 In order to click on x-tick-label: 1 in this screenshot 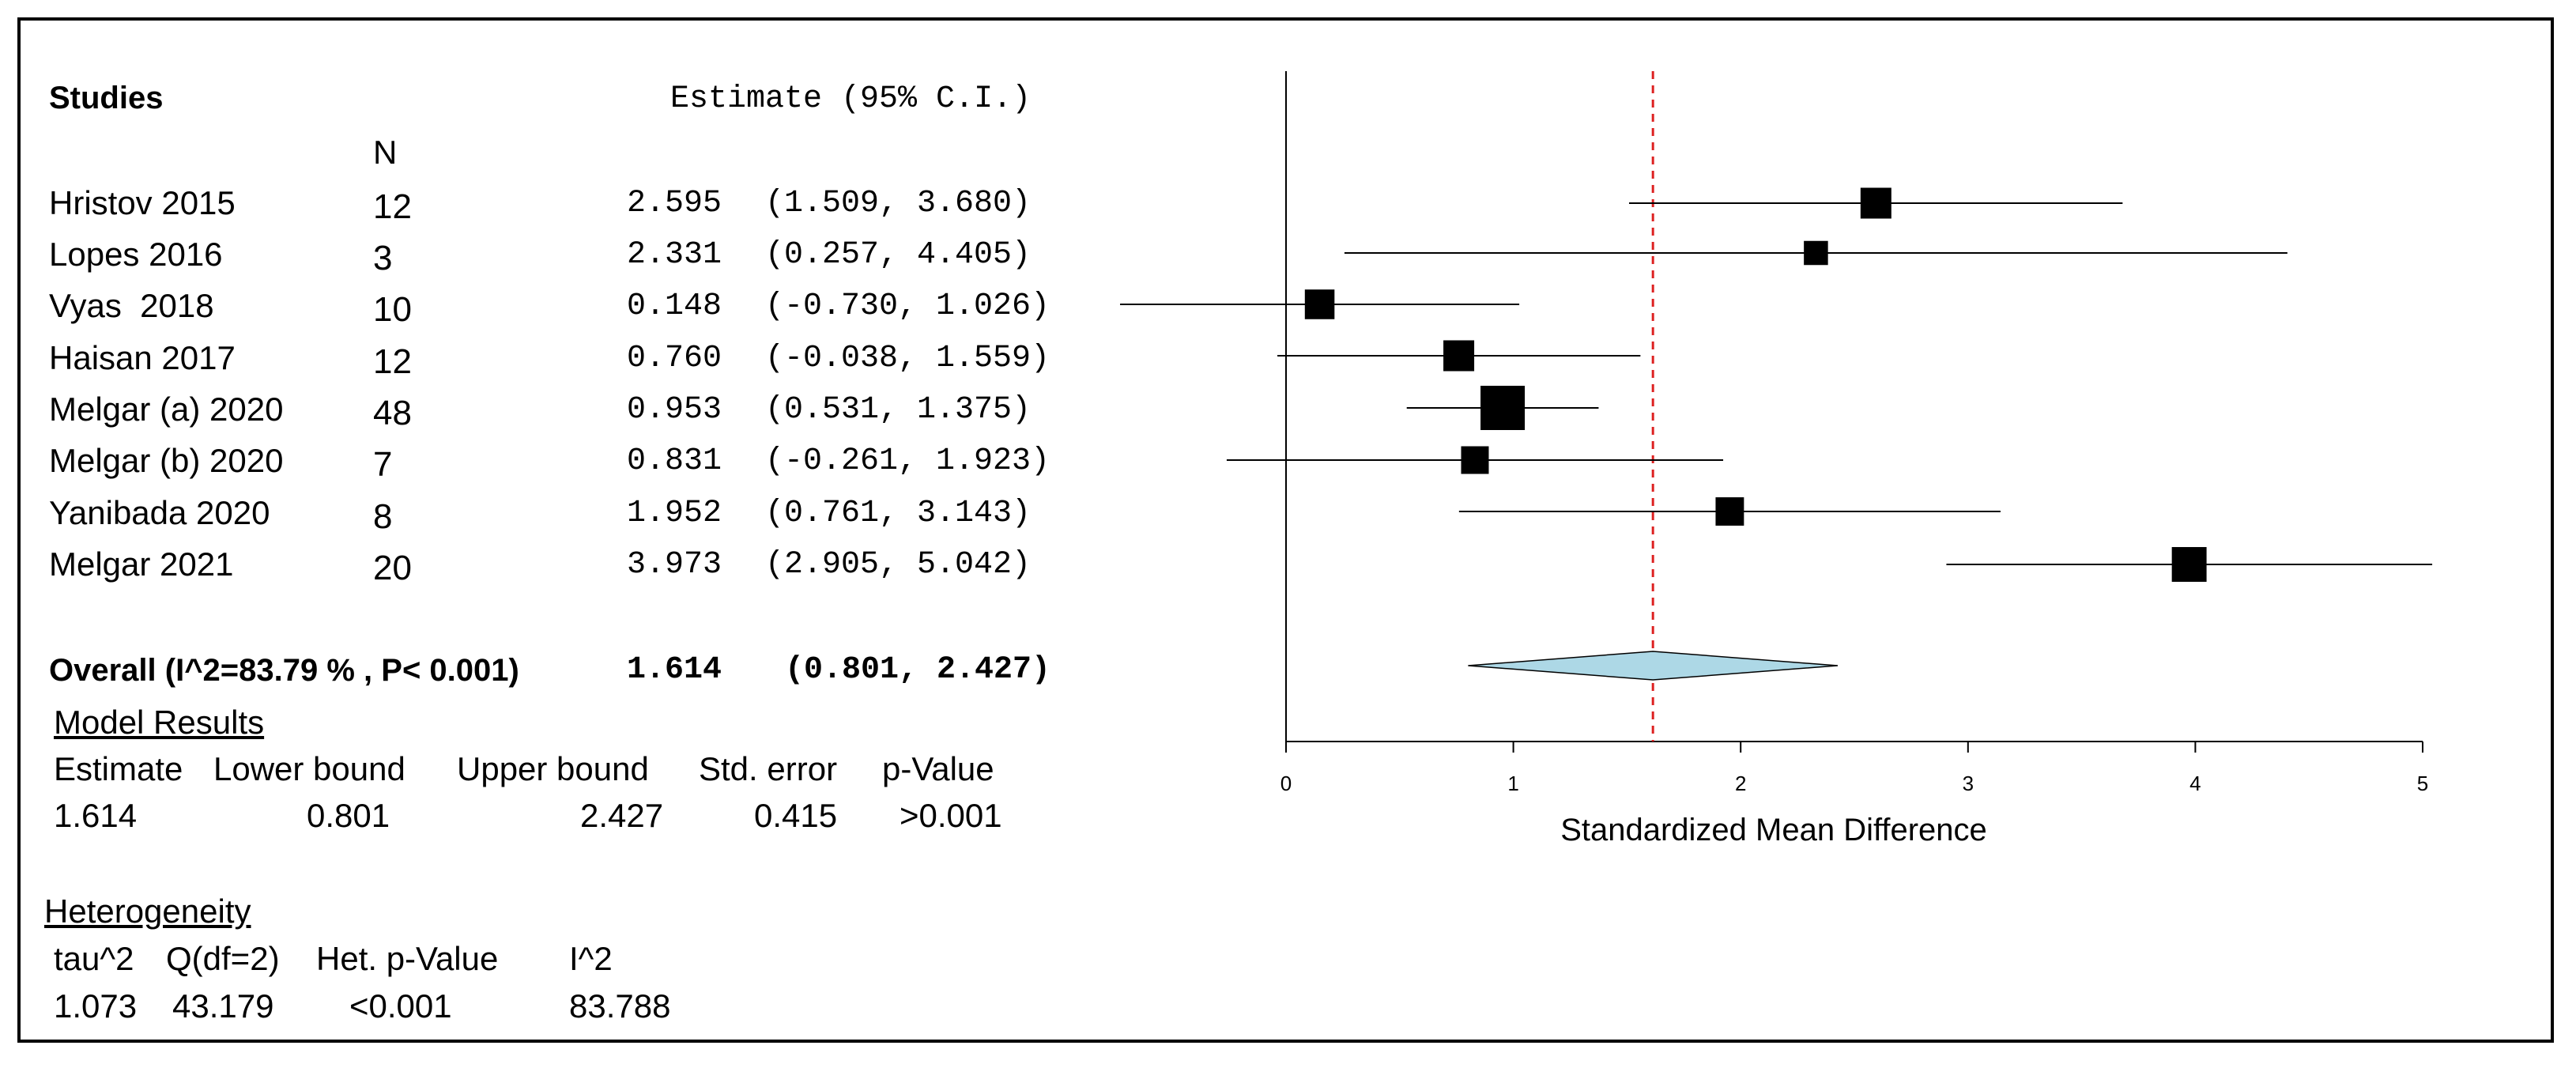, I will do `click(1512, 783)`.